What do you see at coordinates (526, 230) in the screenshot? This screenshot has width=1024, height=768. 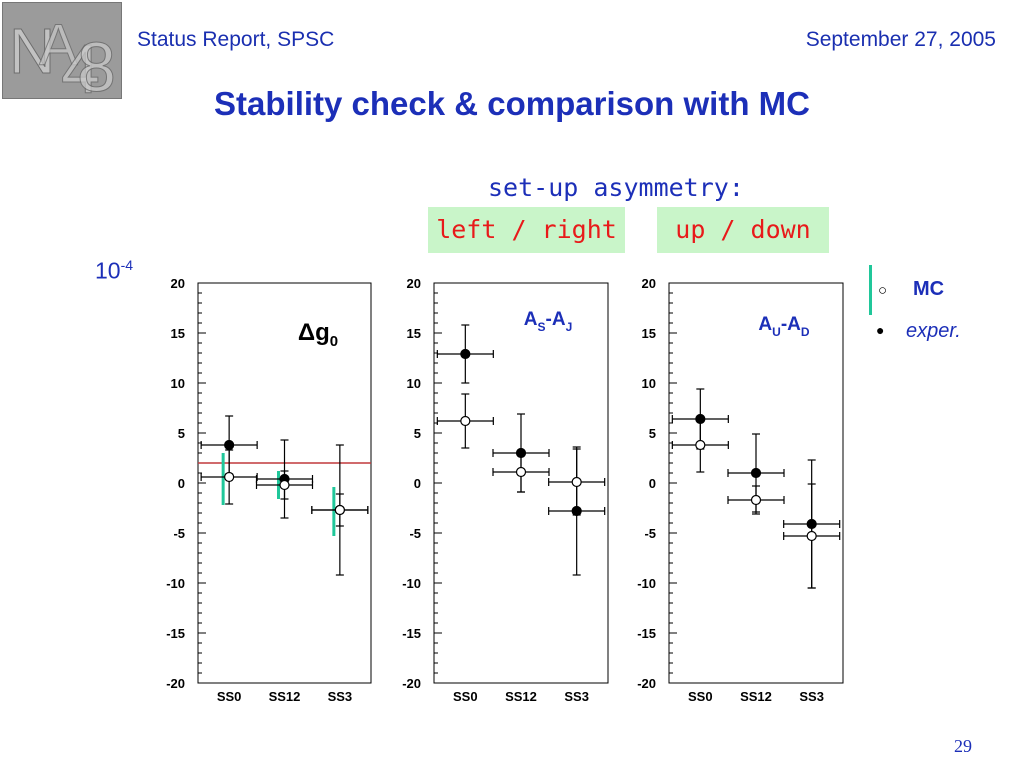 I see `left-right-label: left / right` at bounding box center [526, 230].